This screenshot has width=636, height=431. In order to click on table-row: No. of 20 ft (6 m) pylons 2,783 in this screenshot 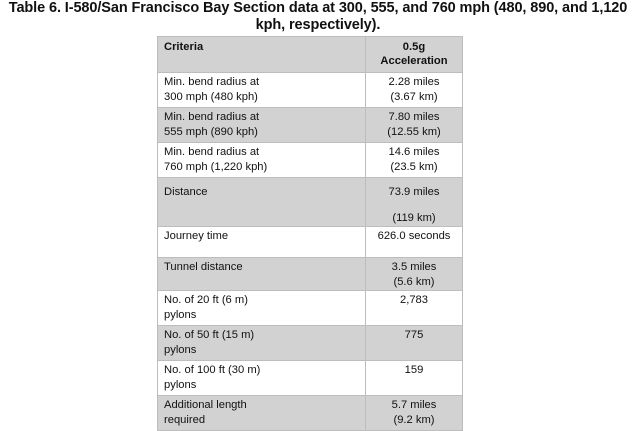, I will do `click(310, 308)`.